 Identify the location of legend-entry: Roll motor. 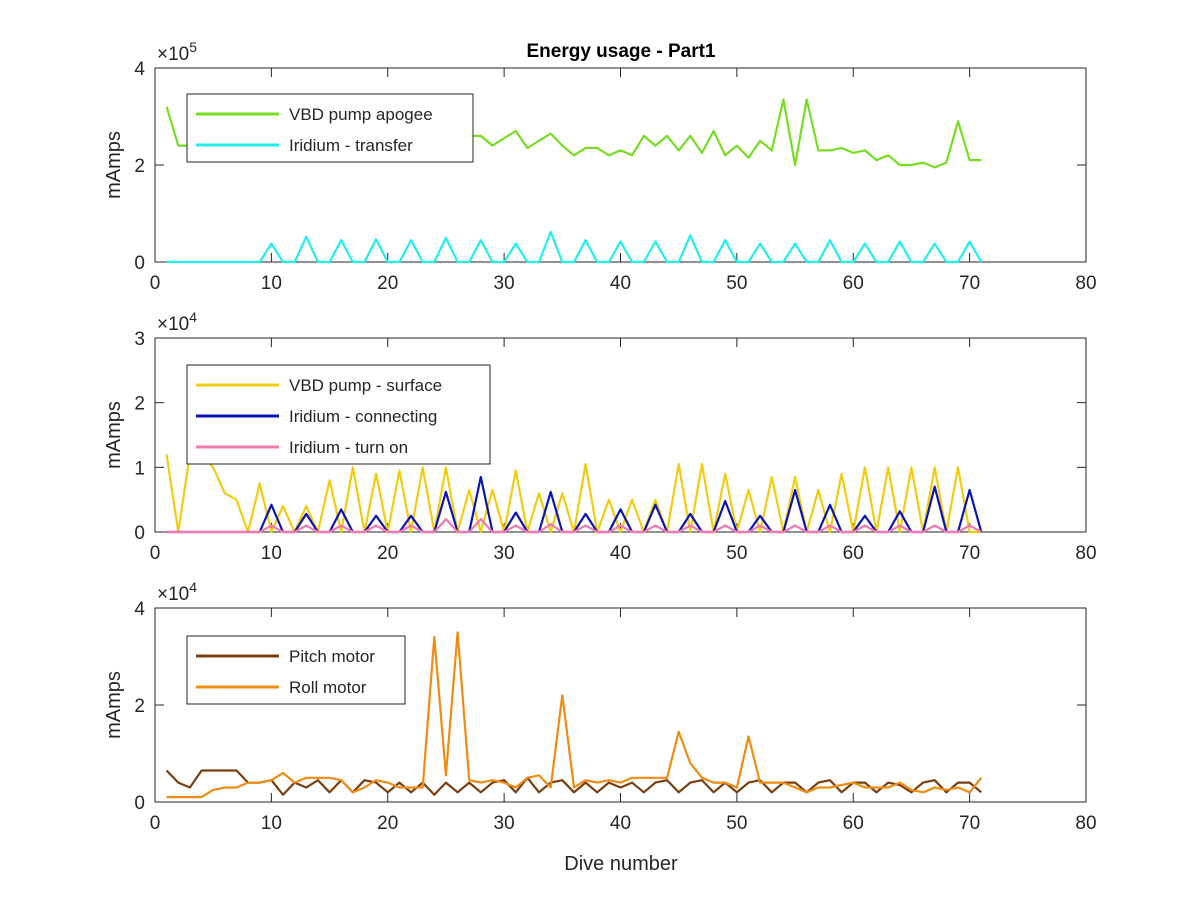
(328, 687).